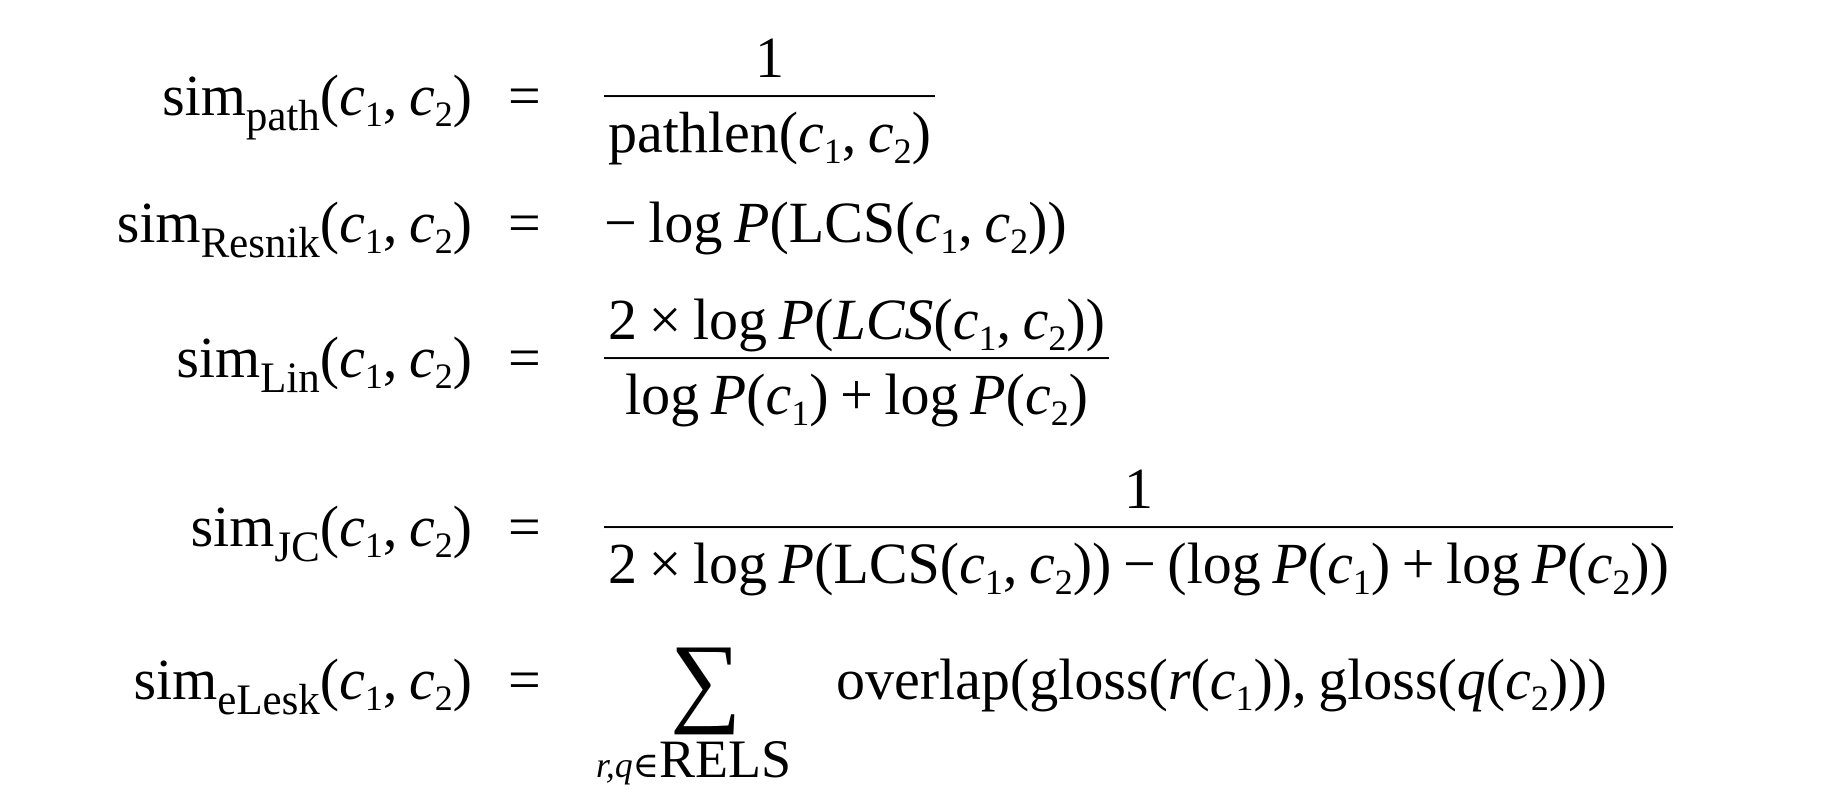 Image resolution: width=1842 pixels, height=798 pixels. I want to click on equation-resnik-lhs: simResnik(c1, c2), so click(294, 229).